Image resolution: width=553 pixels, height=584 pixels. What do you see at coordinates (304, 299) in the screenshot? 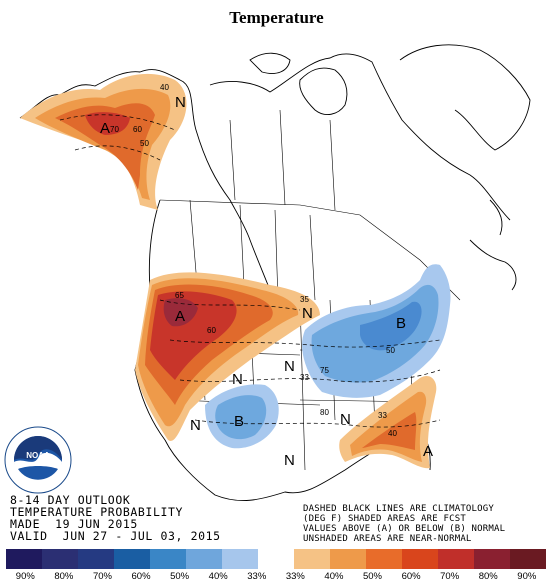
I see `contour-label-35: 35` at bounding box center [304, 299].